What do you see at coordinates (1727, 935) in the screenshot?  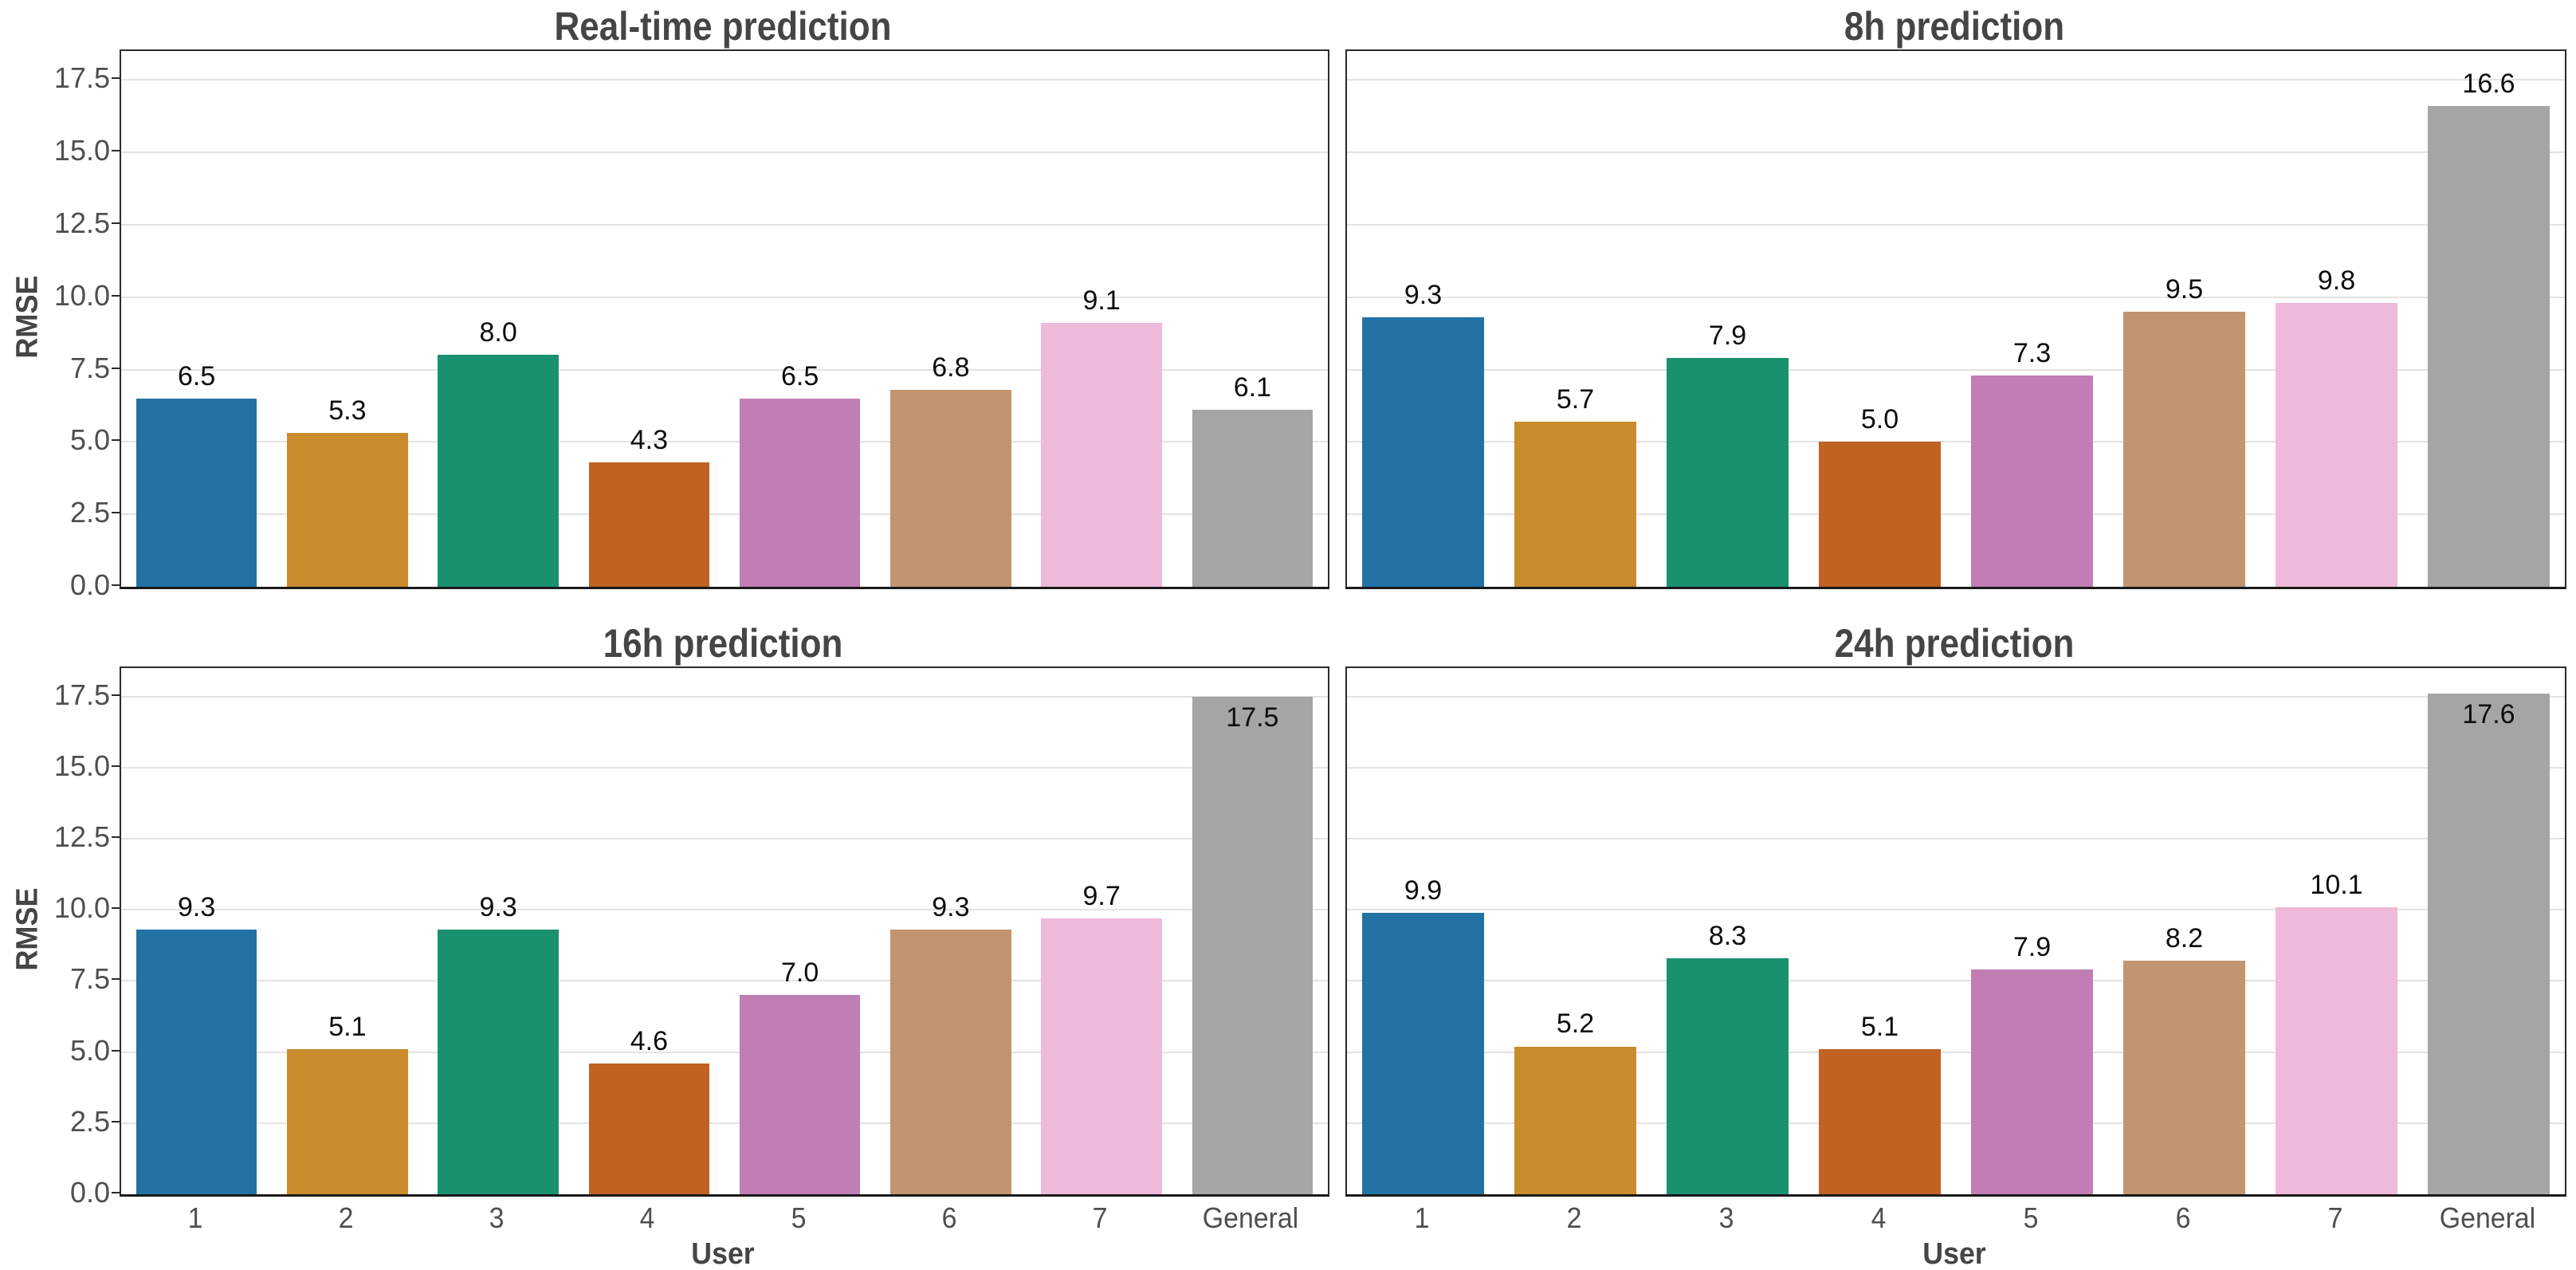 I see `bar-value-label: 8.3` at bounding box center [1727, 935].